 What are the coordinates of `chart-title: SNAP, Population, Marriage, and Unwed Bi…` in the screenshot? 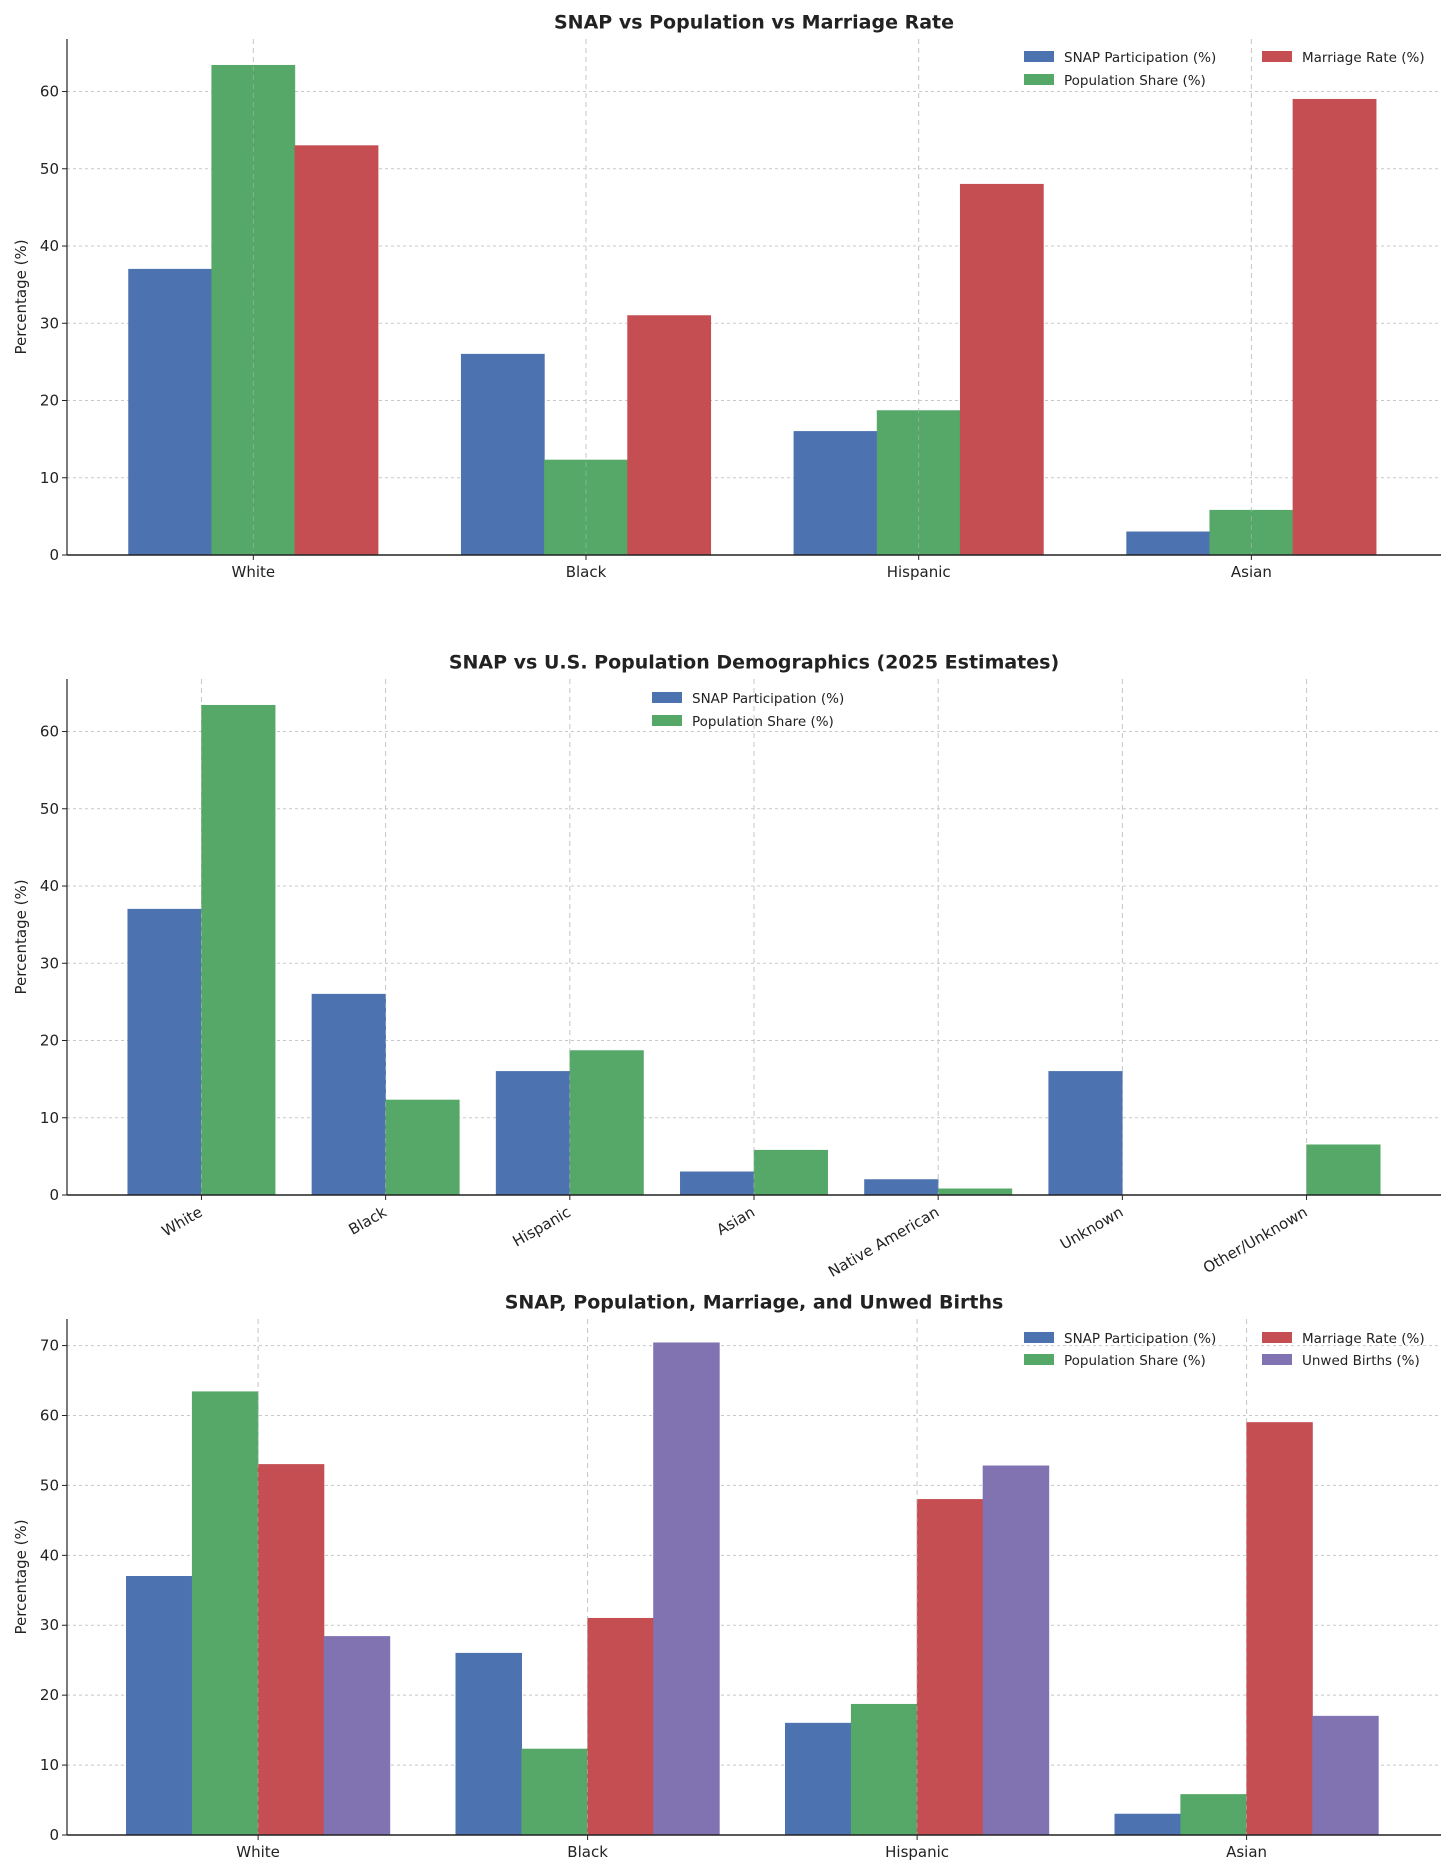 It's located at (754, 1303).